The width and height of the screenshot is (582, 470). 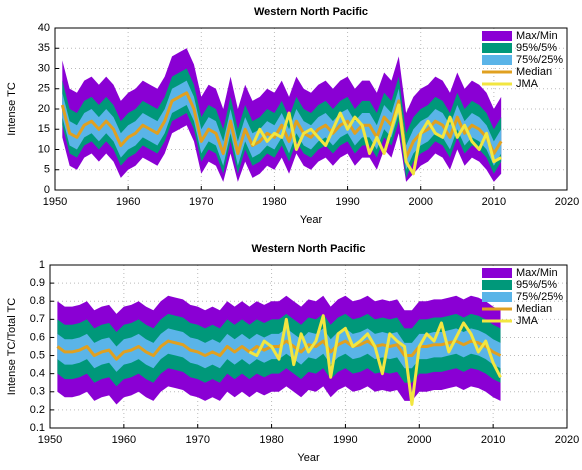 What do you see at coordinates (37, 355) in the screenshot?
I see `y-tick-label: 0.5` at bounding box center [37, 355].